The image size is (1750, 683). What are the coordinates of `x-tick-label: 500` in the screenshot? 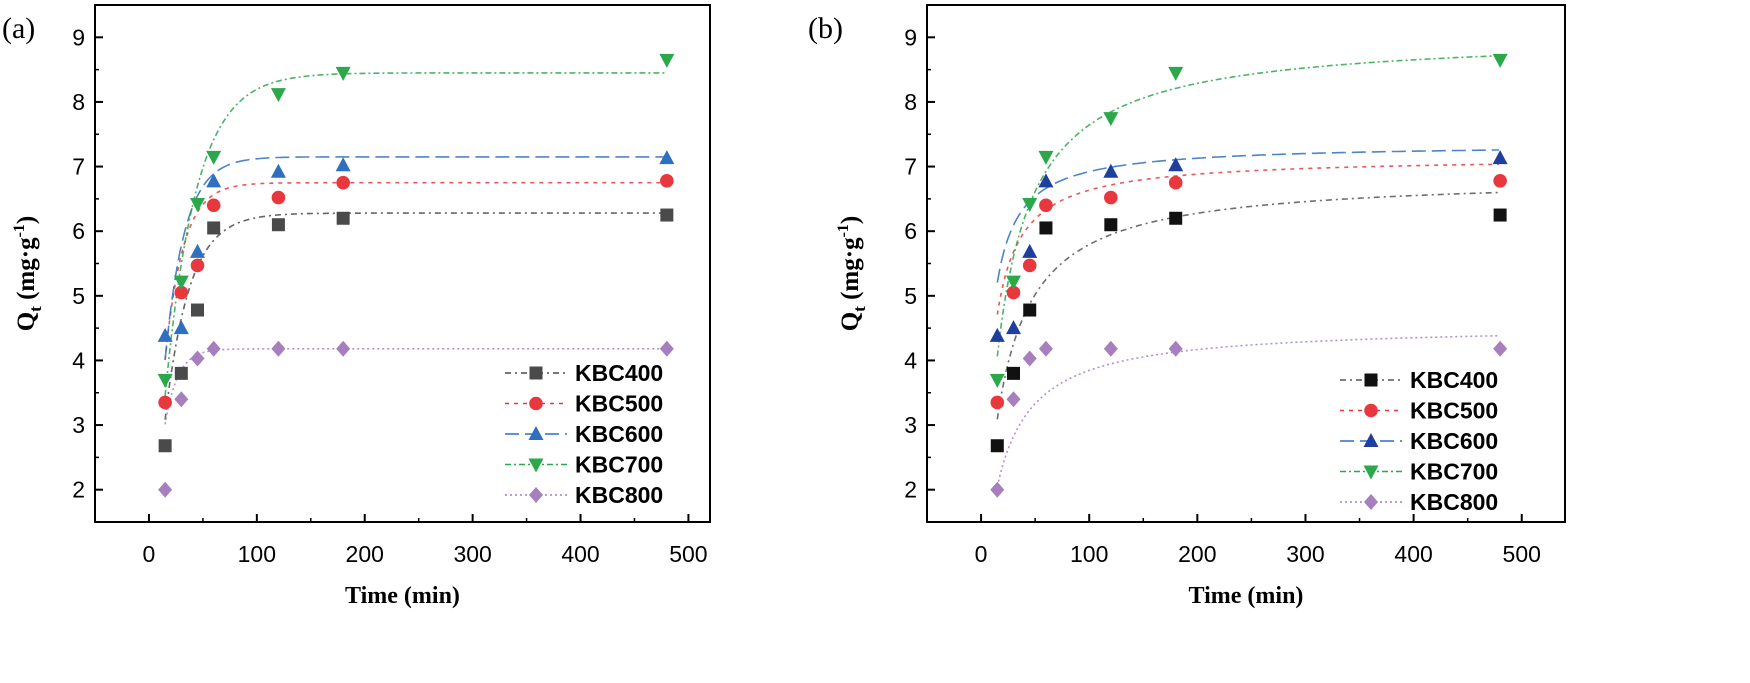 It's located at (1522, 554).